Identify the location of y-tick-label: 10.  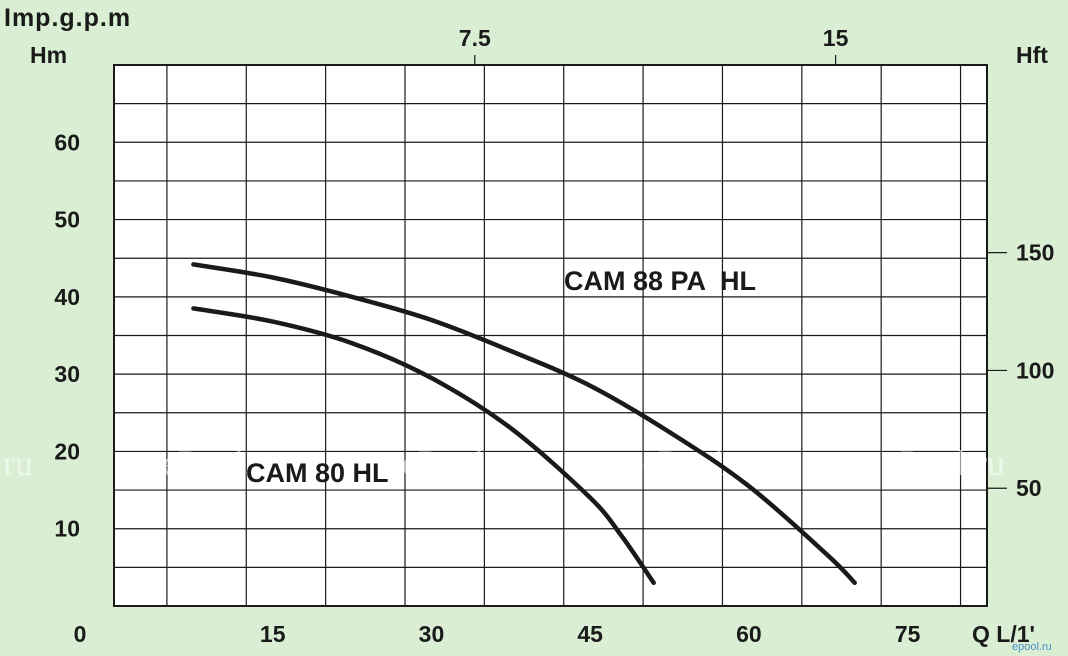
(67, 529).